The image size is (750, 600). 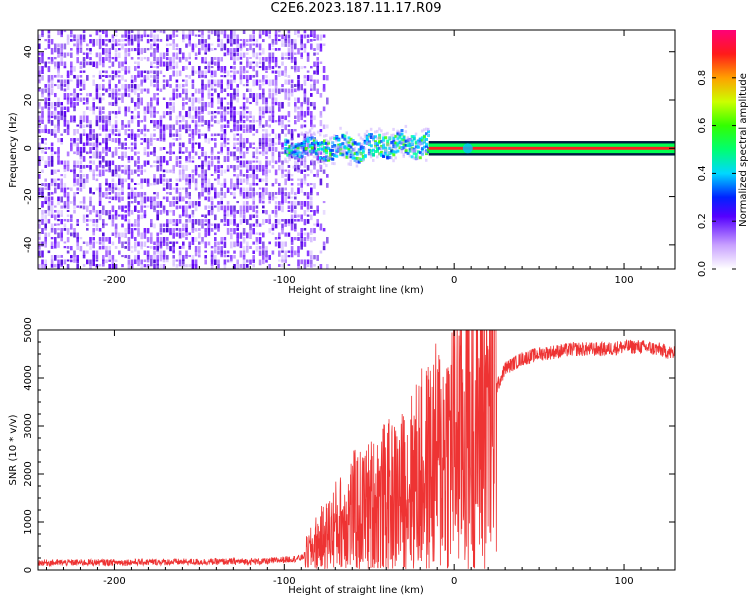 I want to click on y-tick-label: 40, so click(x=28, y=51).